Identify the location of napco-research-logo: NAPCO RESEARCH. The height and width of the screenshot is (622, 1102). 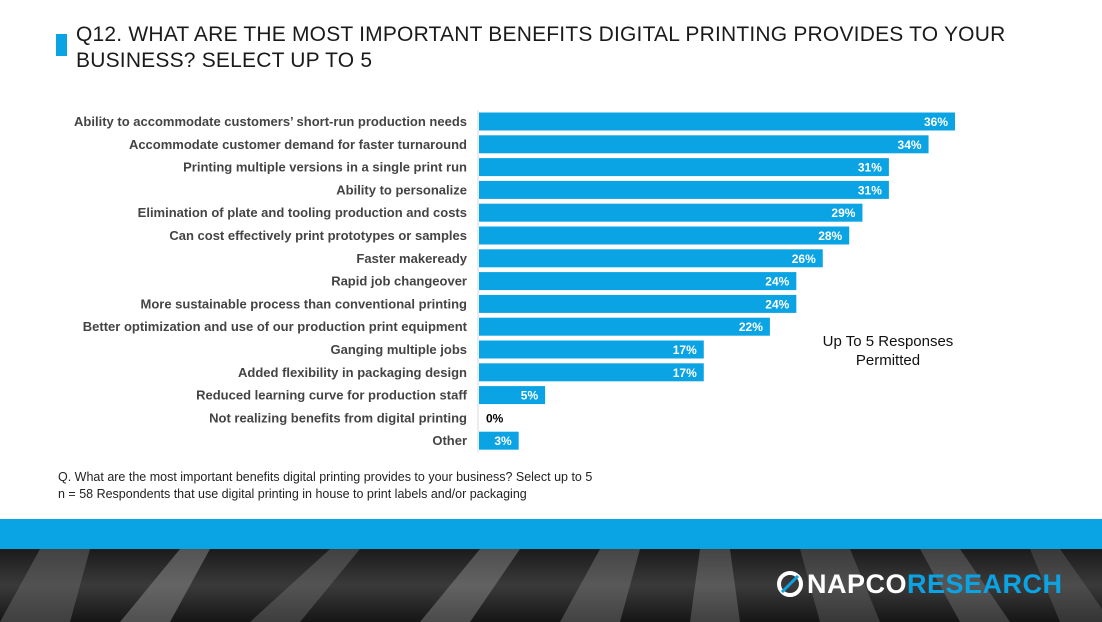
(919, 584).